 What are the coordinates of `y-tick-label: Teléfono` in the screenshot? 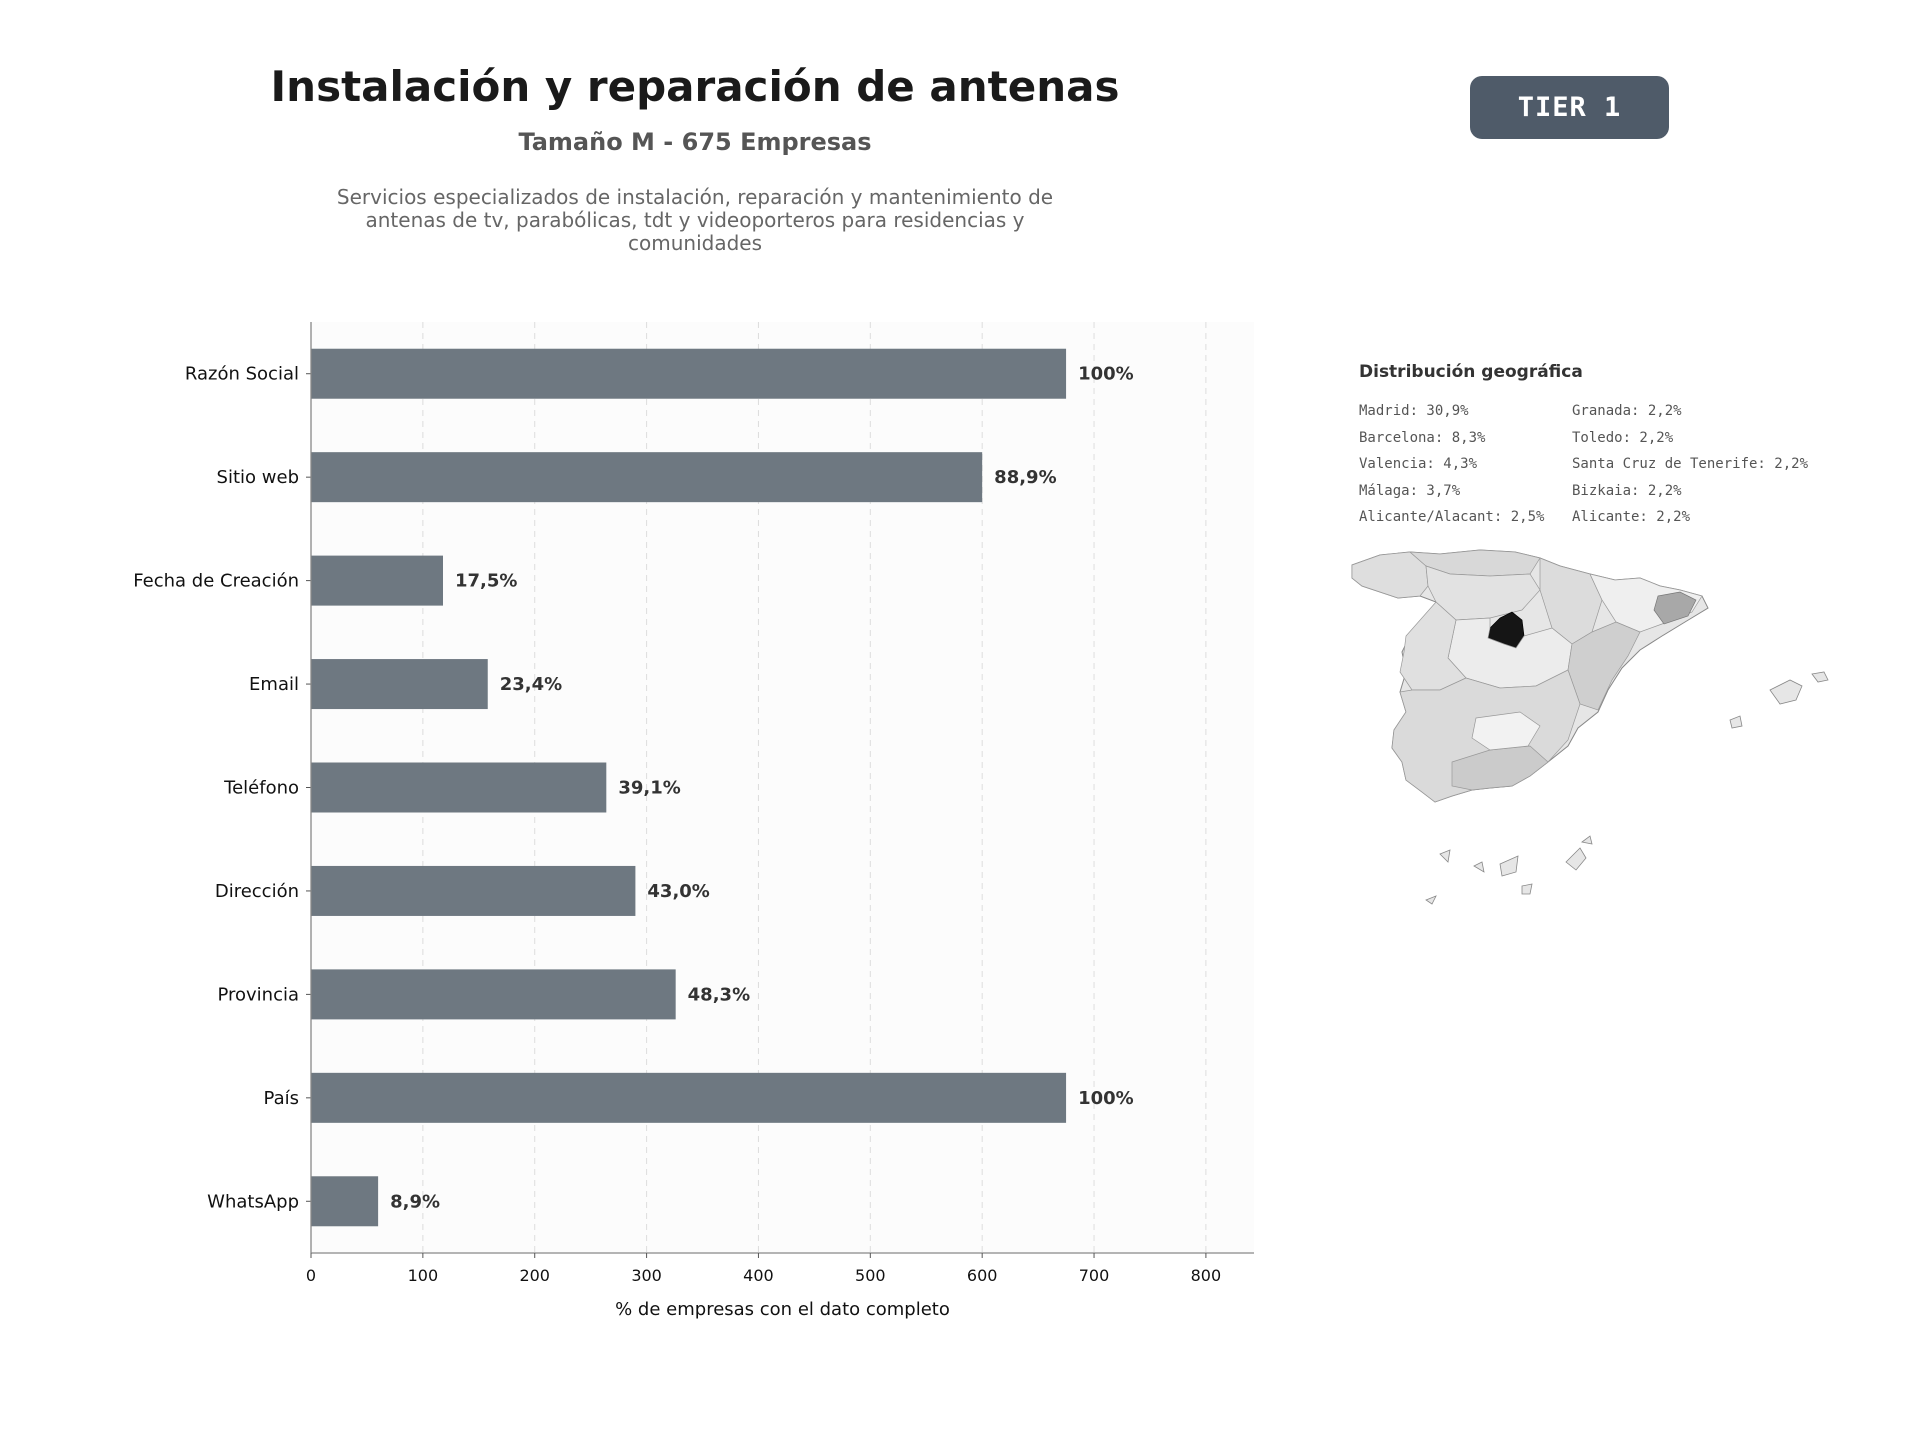 It's located at (261, 788).